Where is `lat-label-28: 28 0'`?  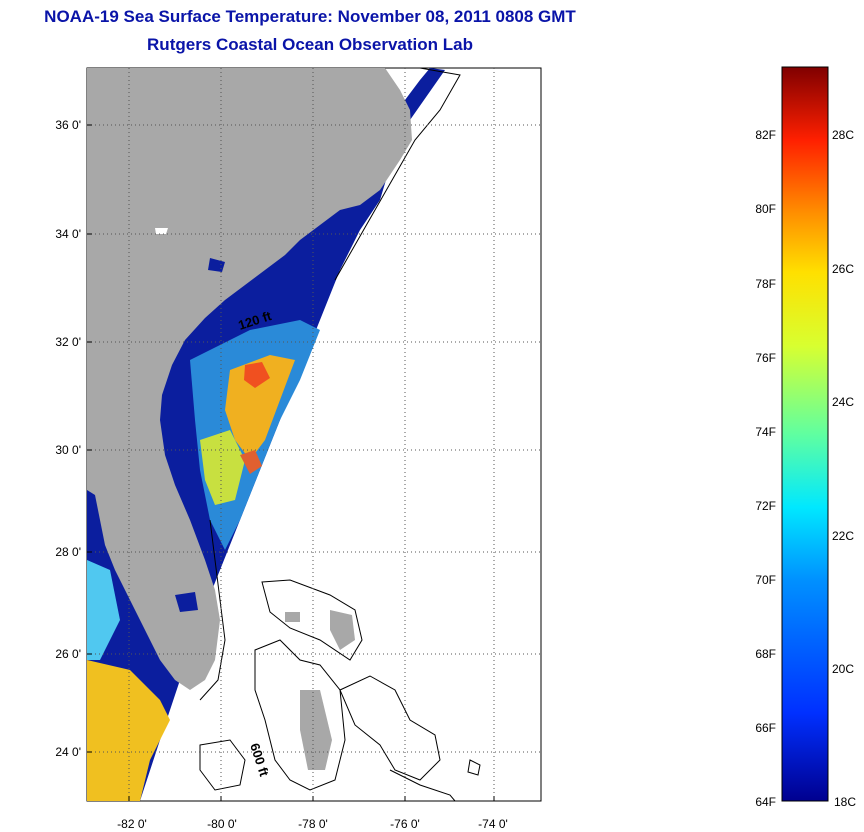 lat-label-28: 28 0' is located at coordinates (68, 552).